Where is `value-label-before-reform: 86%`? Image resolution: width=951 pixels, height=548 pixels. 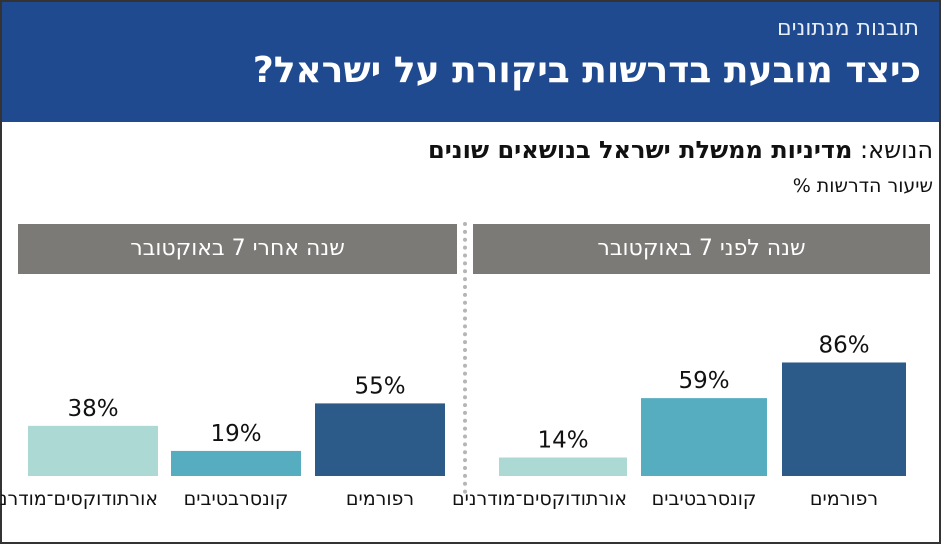 value-label-before-reform: 86% is located at coordinates (843, 345).